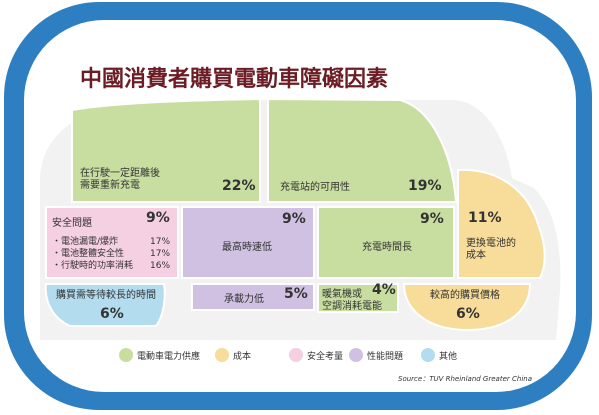  Describe the element at coordinates (247, 246) in the screenshot. I see `tile-label-speed: 最高時速低` at that location.